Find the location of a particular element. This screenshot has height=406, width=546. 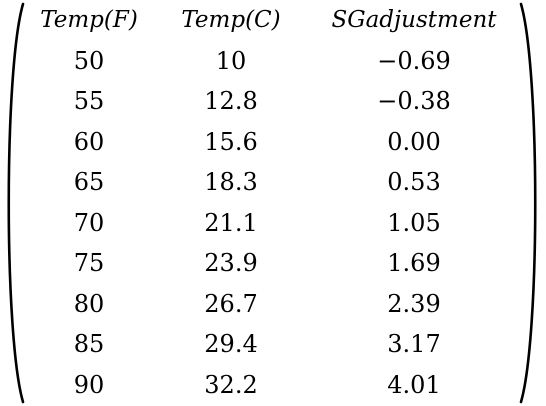

table-row: 65 18.3 0.53 is located at coordinates (273, 182).